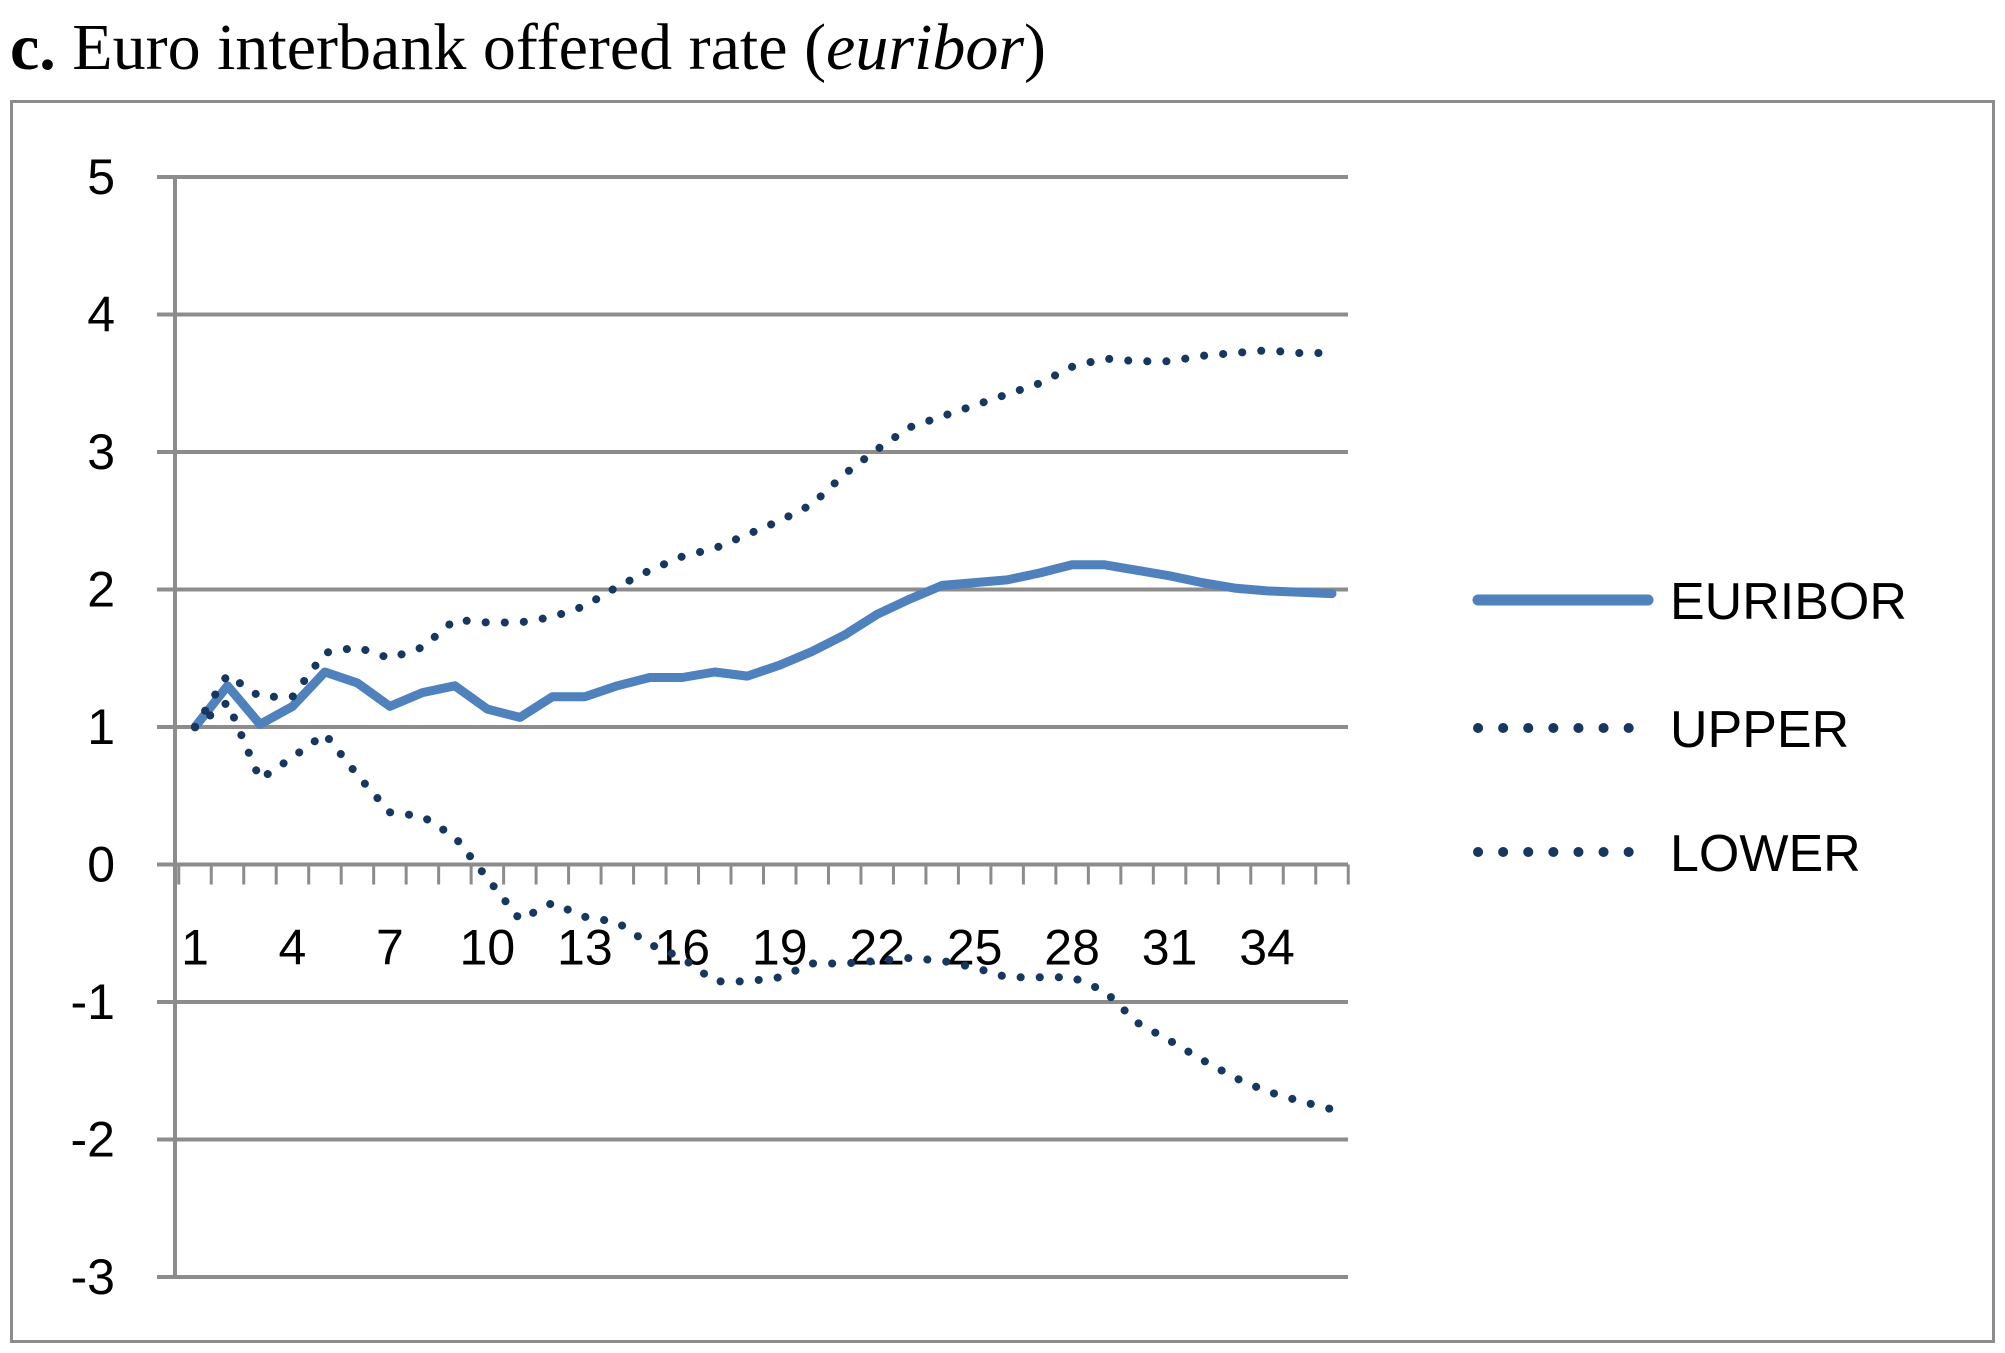 The height and width of the screenshot is (1353, 2005). Describe the element at coordinates (390, 948) in the screenshot. I see `x-tick-label: 7` at that location.